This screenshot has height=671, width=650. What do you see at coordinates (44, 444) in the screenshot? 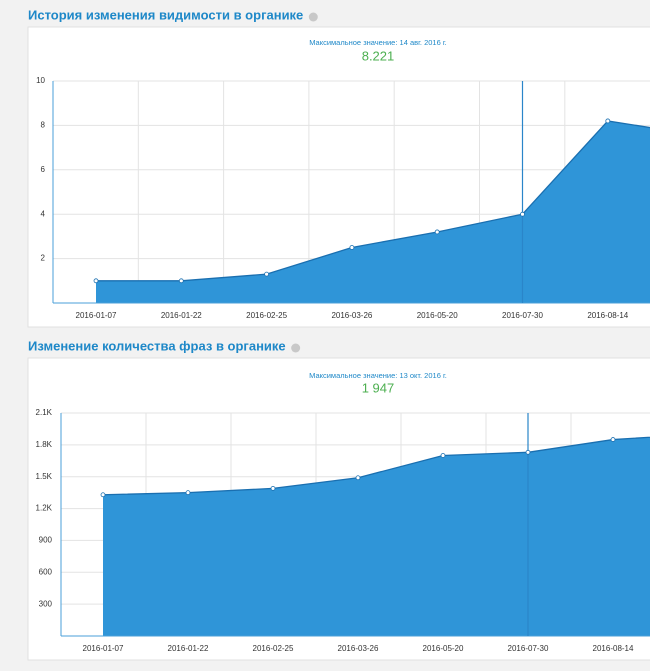
I see `y-tick-label: 1.8K` at bounding box center [44, 444].